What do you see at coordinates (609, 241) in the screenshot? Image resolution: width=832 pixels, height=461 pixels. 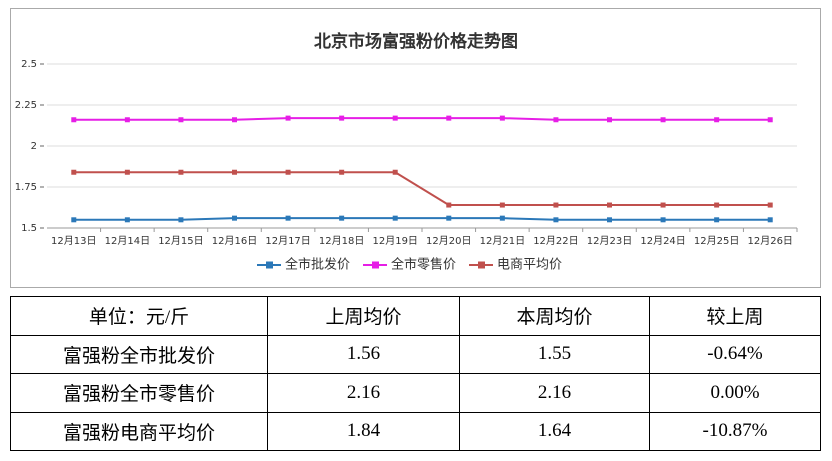 I see `x-tick-label: 12月23日` at bounding box center [609, 241].